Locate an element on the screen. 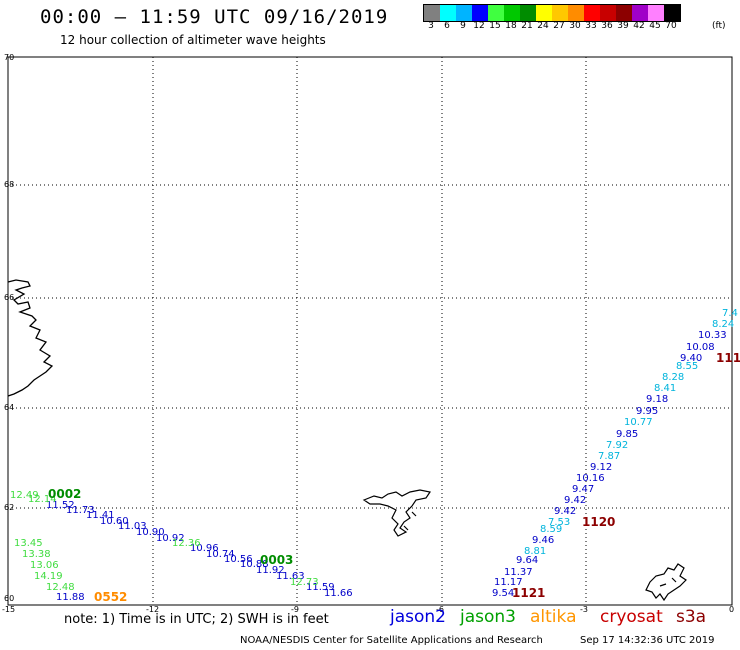 This screenshot has width=740, height=650. time-stamp-altika: 0552 is located at coordinates (110, 597).